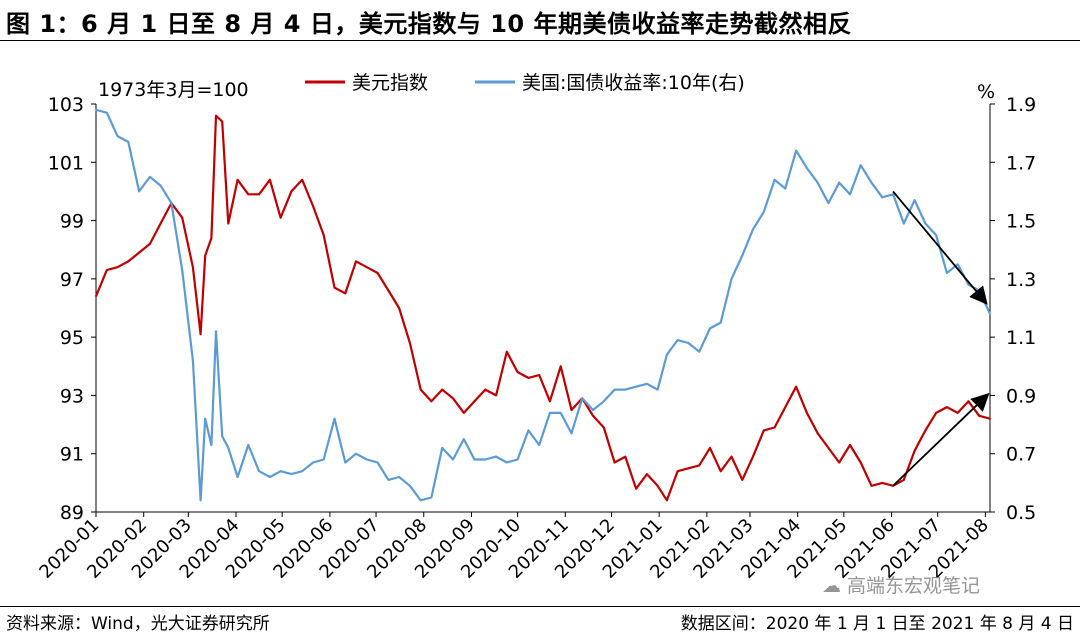 The height and width of the screenshot is (637, 1080). I want to click on left-tick-label: 91, so click(72, 455).